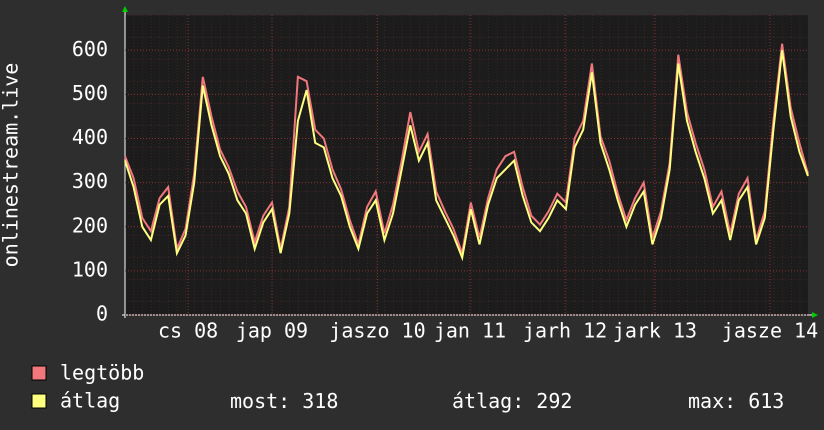 The image size is (824, 430). I want to click on stat-value: 318, so click(320, 401).